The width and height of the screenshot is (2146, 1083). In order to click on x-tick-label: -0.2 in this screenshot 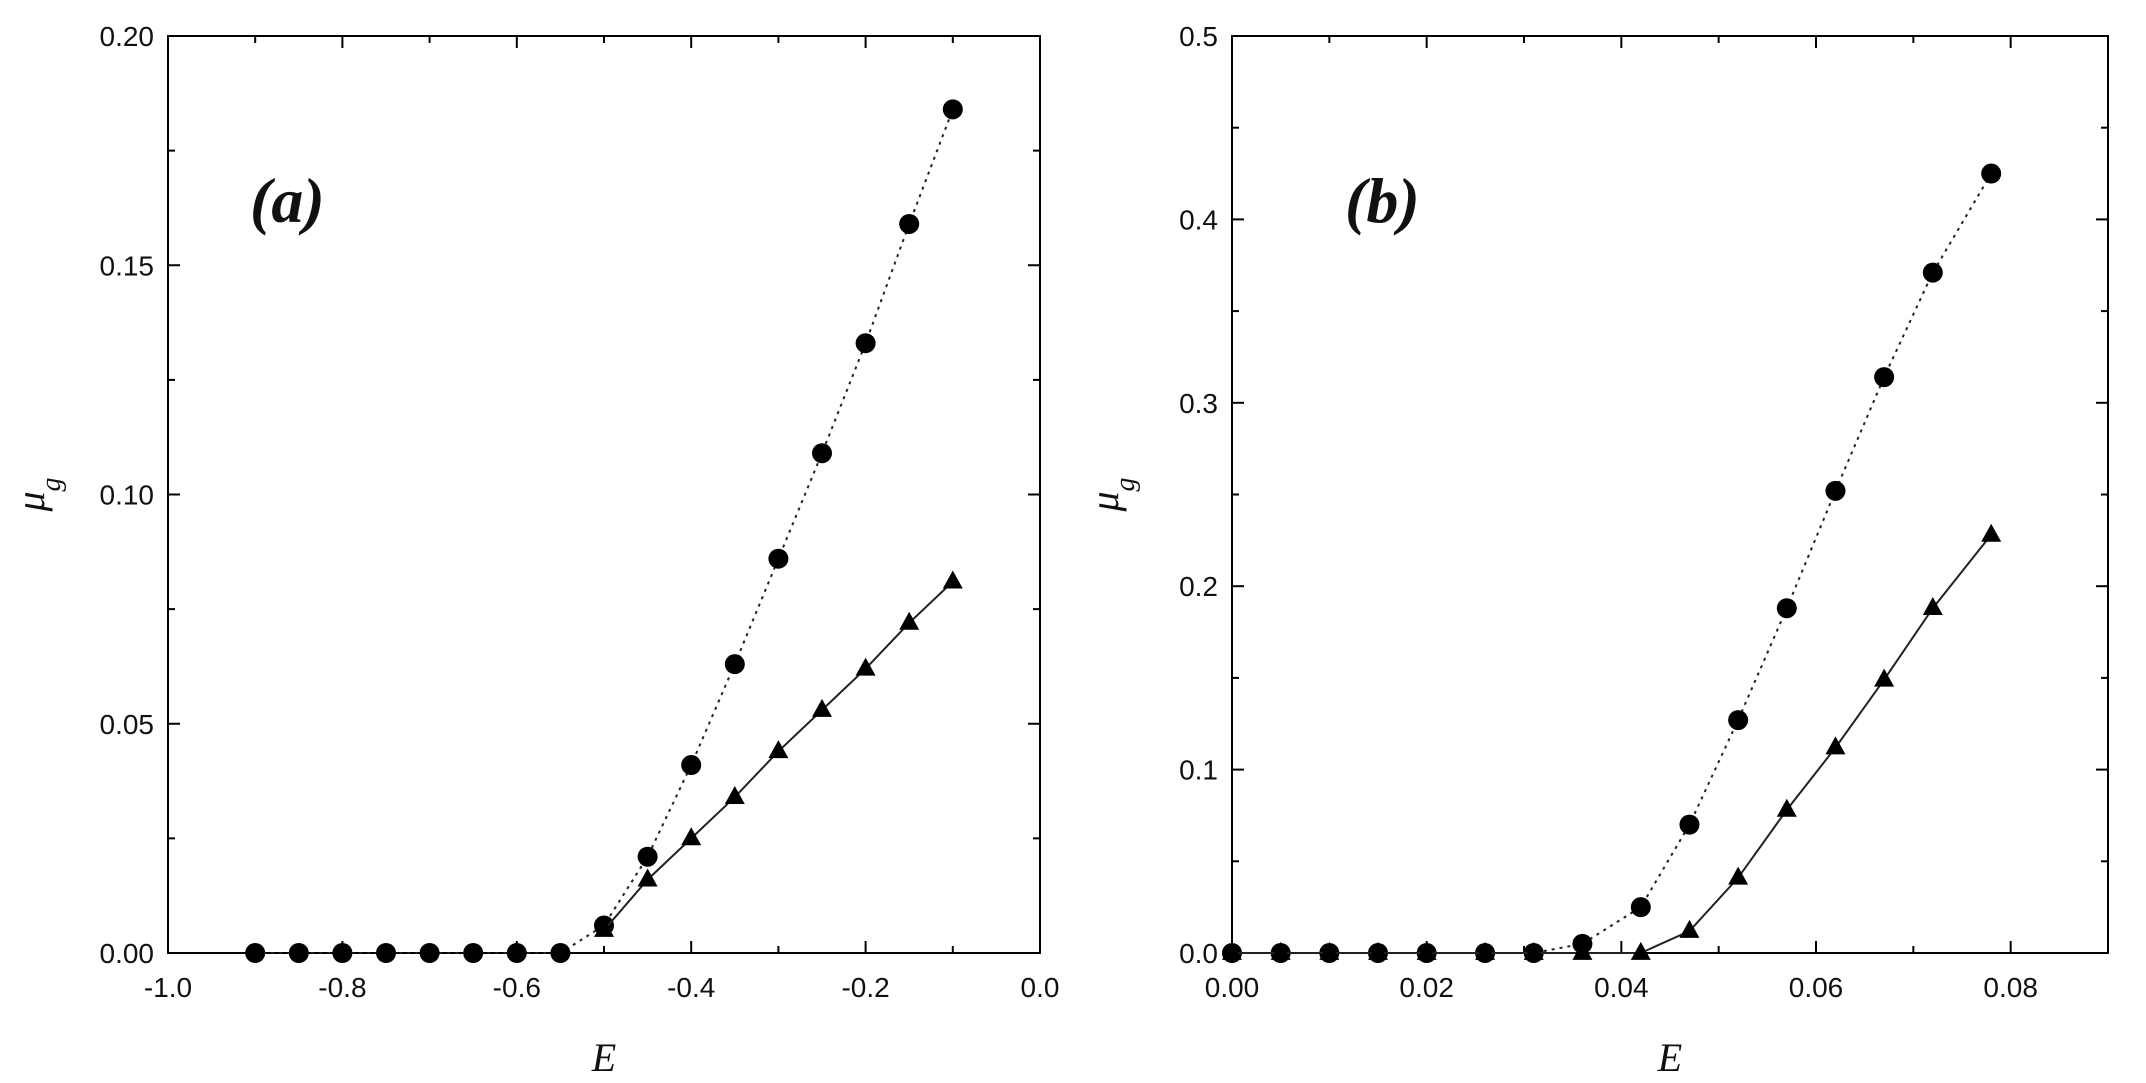, I will do `click(865, 987)`.